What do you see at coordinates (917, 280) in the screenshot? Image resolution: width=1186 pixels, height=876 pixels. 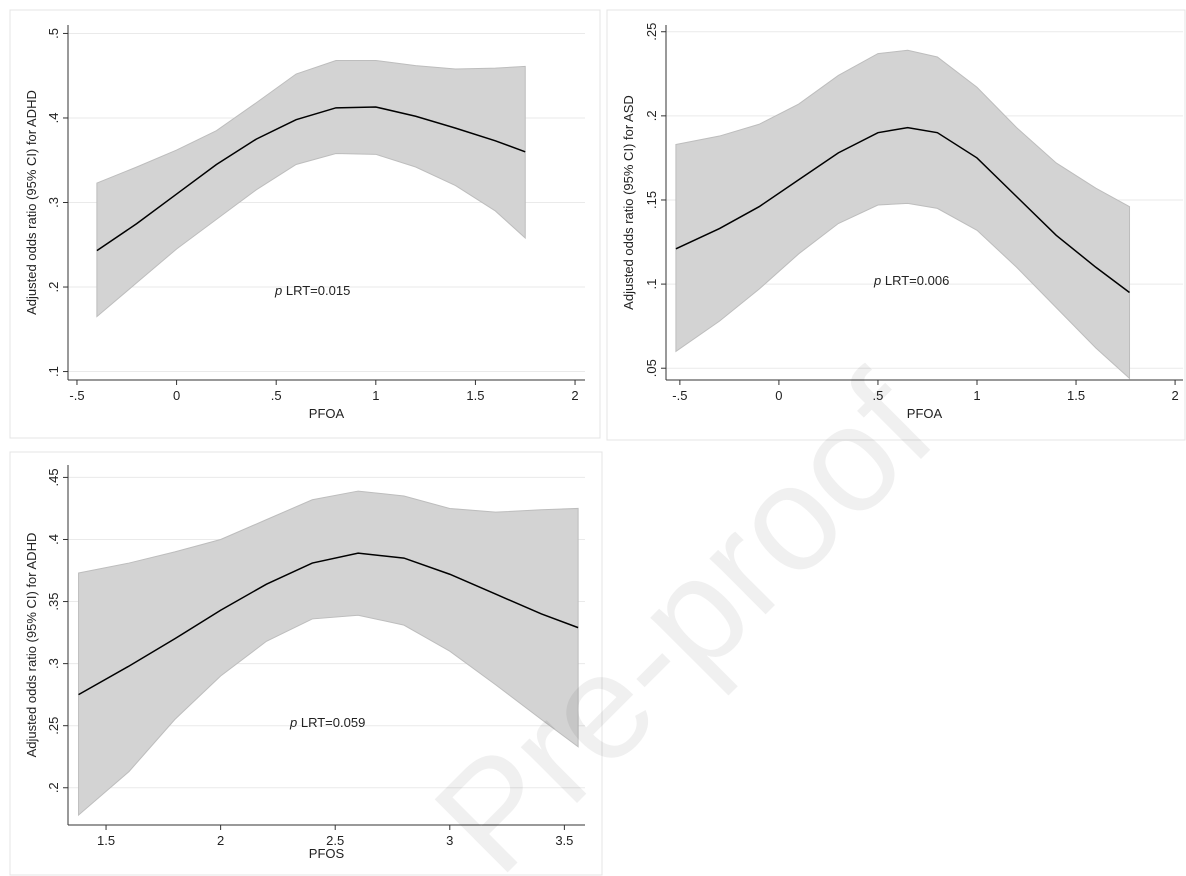 I see `annotation-text: LRT=0.006` at bounding box center [917, 280].